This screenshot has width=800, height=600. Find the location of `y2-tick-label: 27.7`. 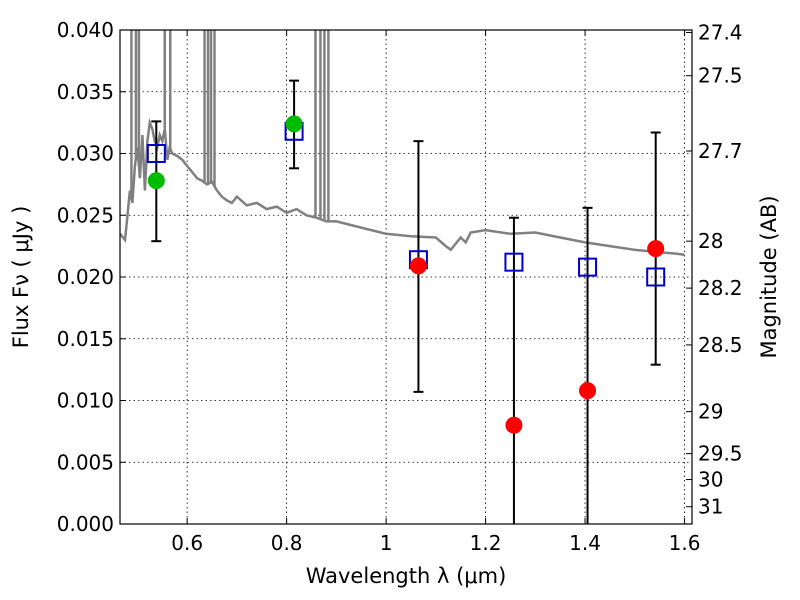

y2-tick-label: 27.7 is located at coordinates (720, 151).